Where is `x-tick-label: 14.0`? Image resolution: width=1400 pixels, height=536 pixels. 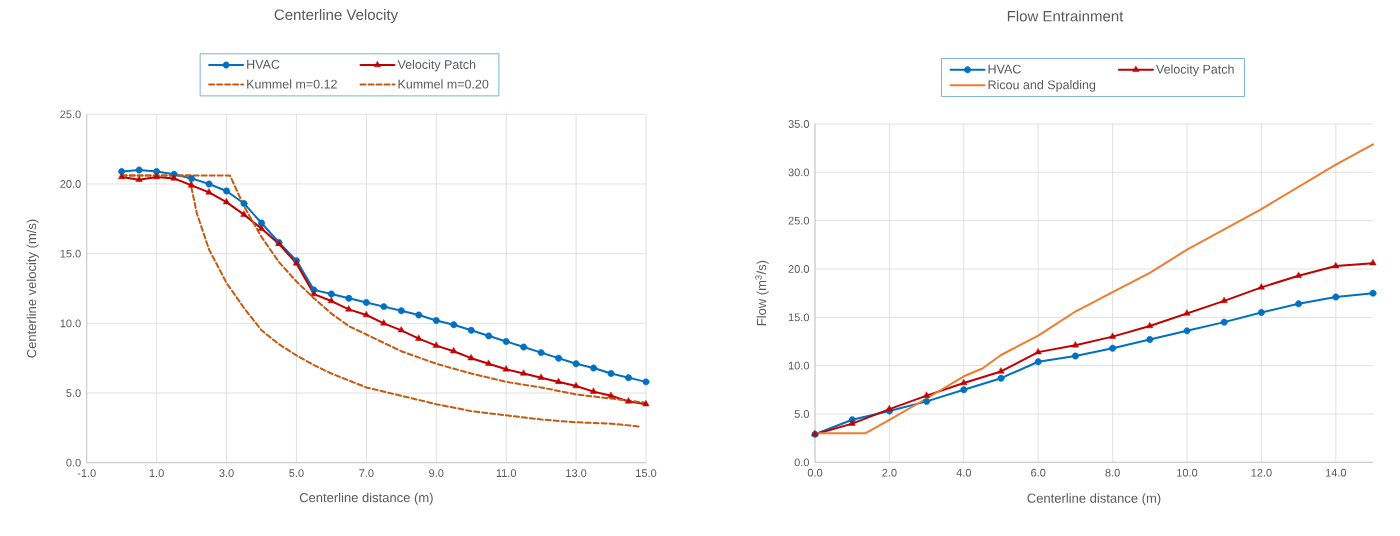 x-tick-label: 14.0 is located at coordinates (1336, 472).